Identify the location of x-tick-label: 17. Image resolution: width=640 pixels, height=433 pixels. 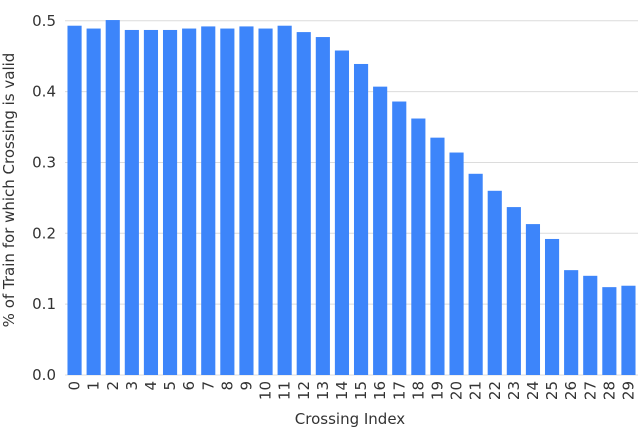
(399, 390).